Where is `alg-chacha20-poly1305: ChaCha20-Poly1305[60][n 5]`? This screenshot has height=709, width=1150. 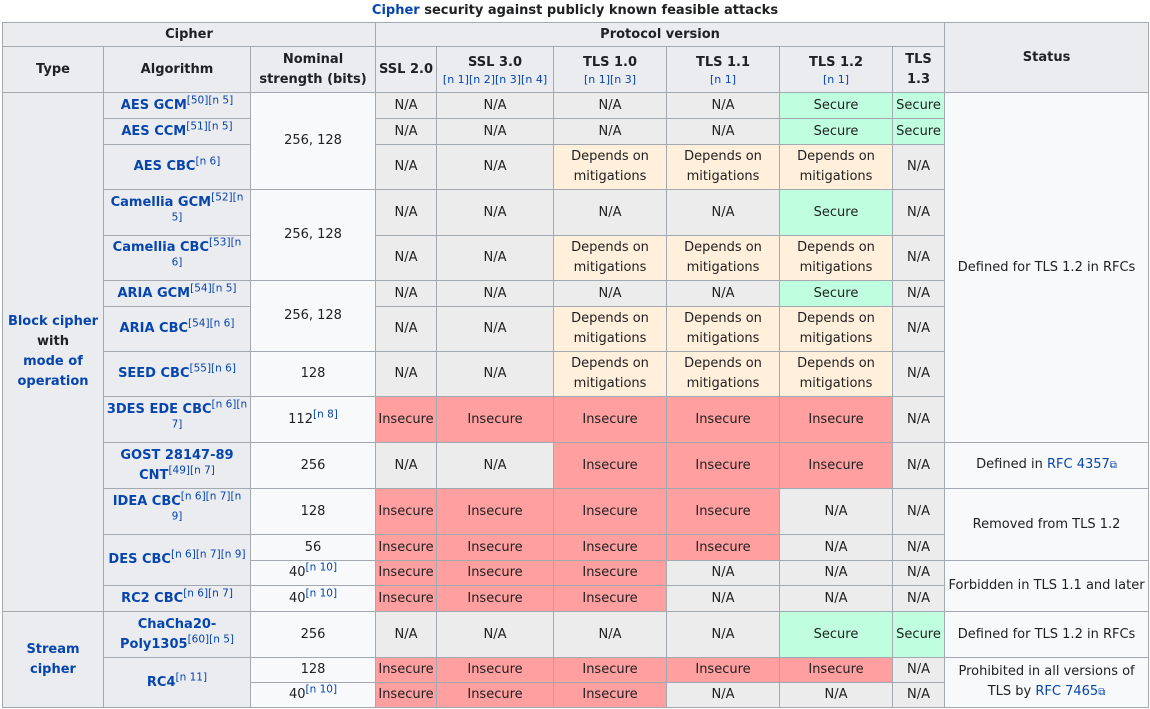
alg-chacha20-poly1305: ChaCha20-Poly1305[60][n 5] is located at coordinates (177, 634).